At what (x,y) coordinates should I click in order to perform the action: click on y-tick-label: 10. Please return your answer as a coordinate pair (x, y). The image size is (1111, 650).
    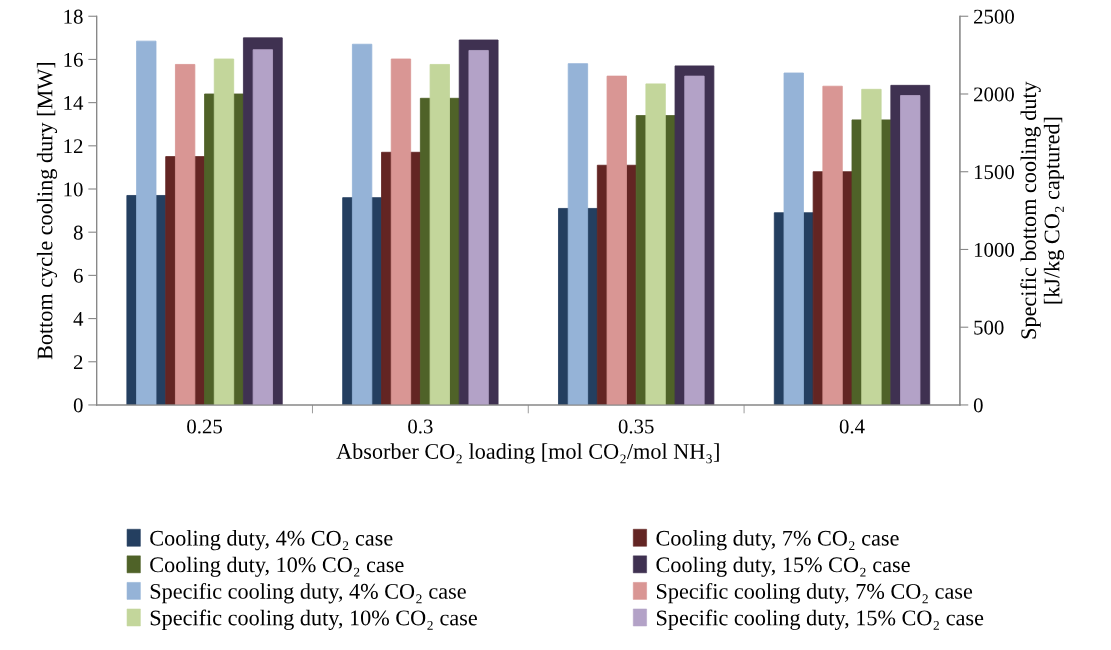
    Looking at the image, I should click on (73, 189).